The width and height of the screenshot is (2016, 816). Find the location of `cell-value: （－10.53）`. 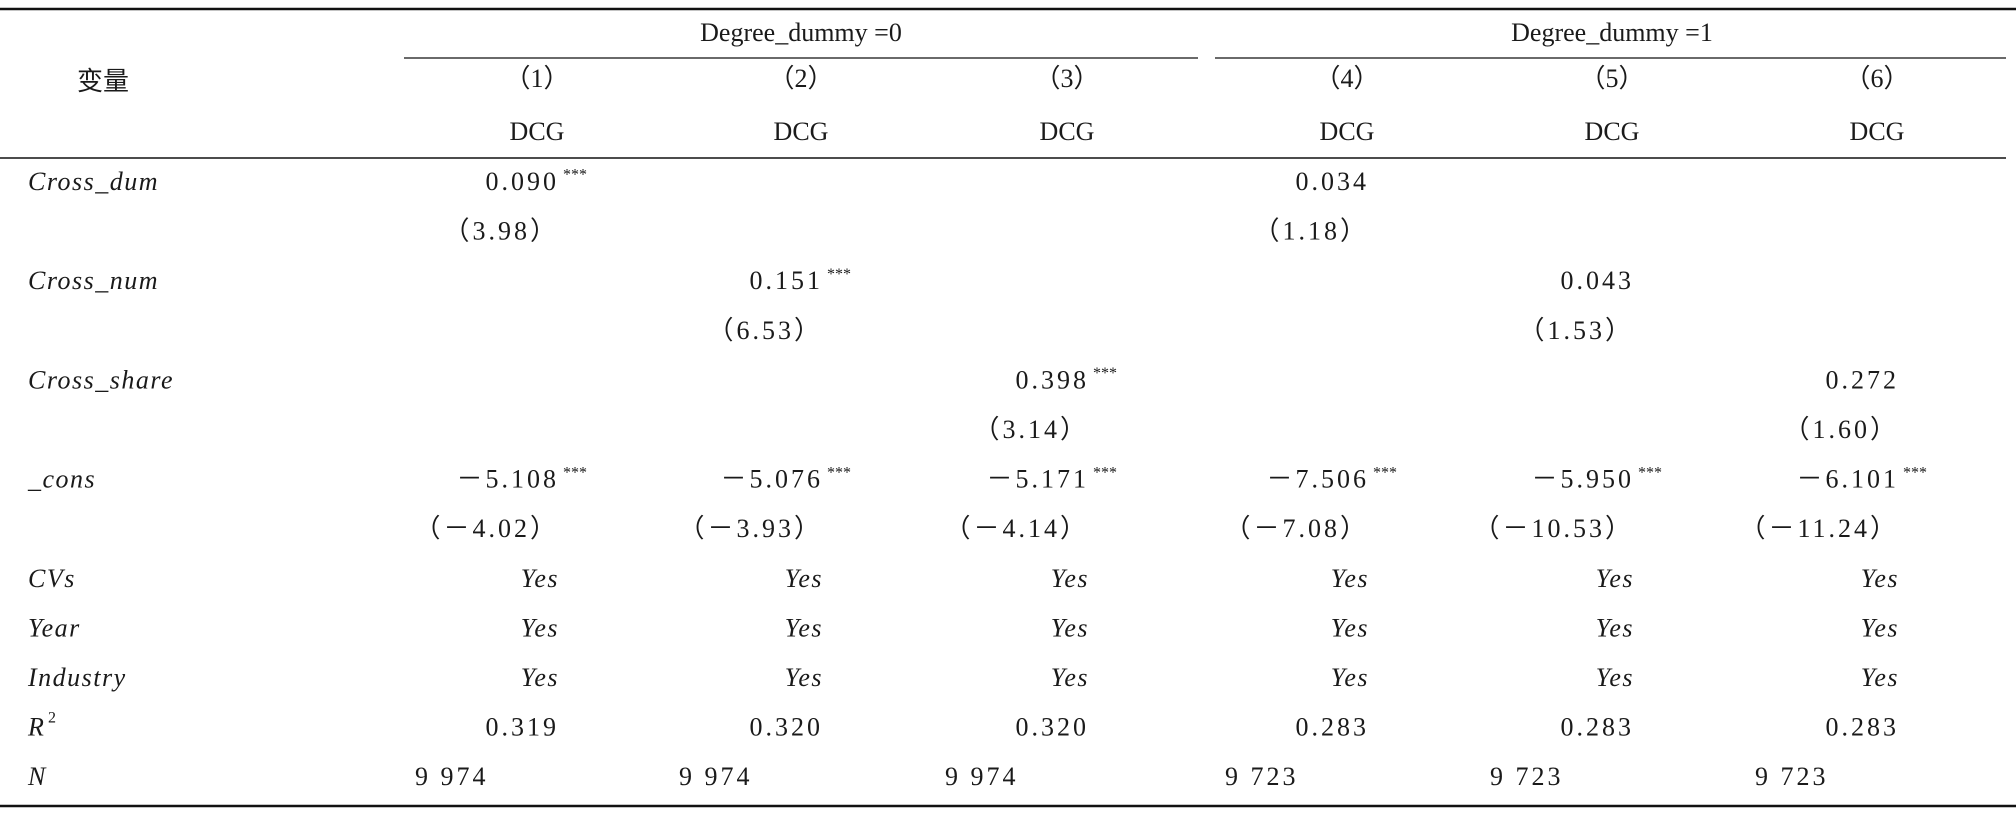

cell-value: （－10.53） is located at coordinates (1553, 528).